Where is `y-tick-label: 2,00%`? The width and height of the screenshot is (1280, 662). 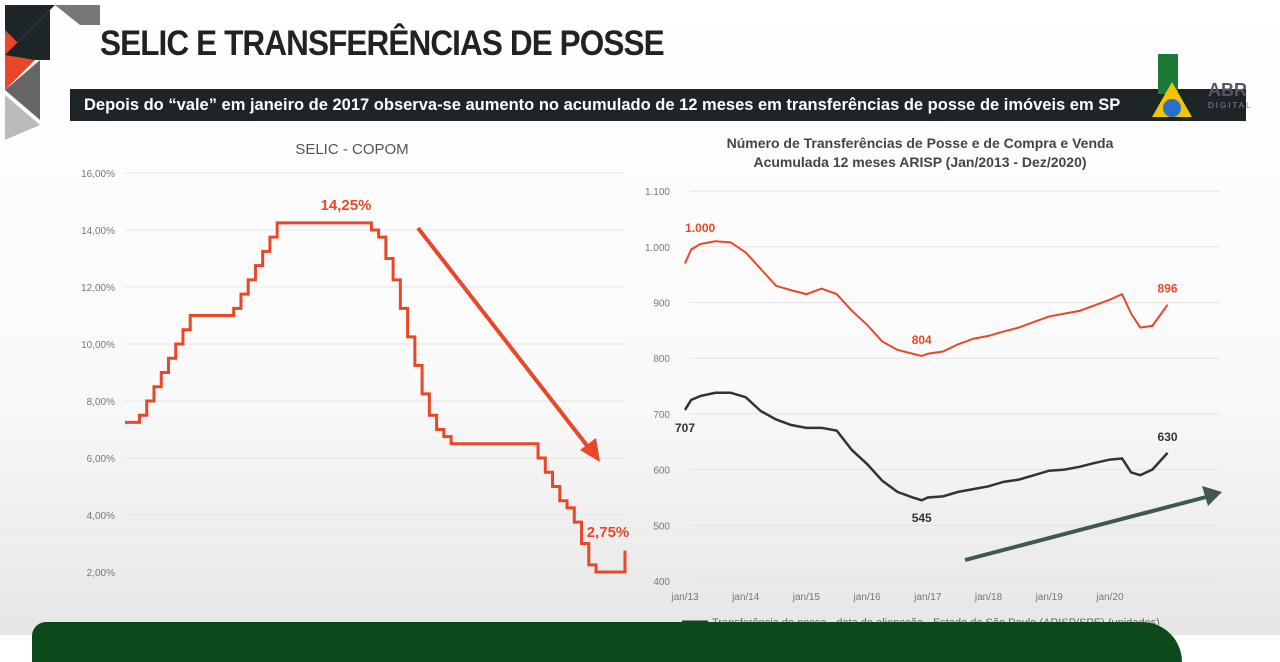
y-tick-label: 2,00% is located at coordinates (101, 573).